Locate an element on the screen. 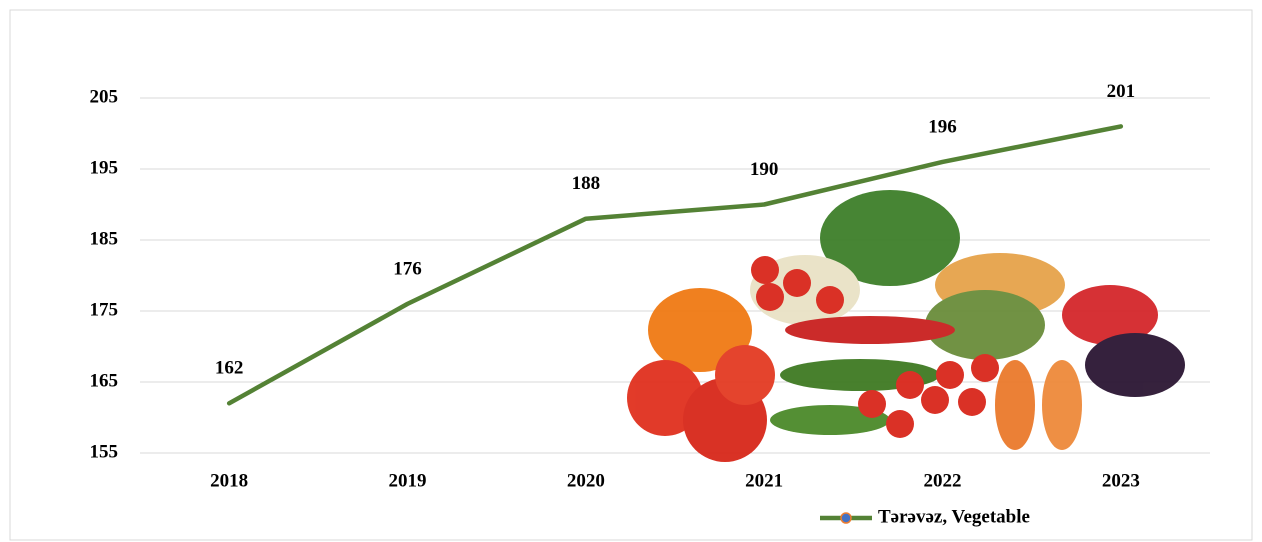  data-label: 188 is located at coordinates (586, 183).